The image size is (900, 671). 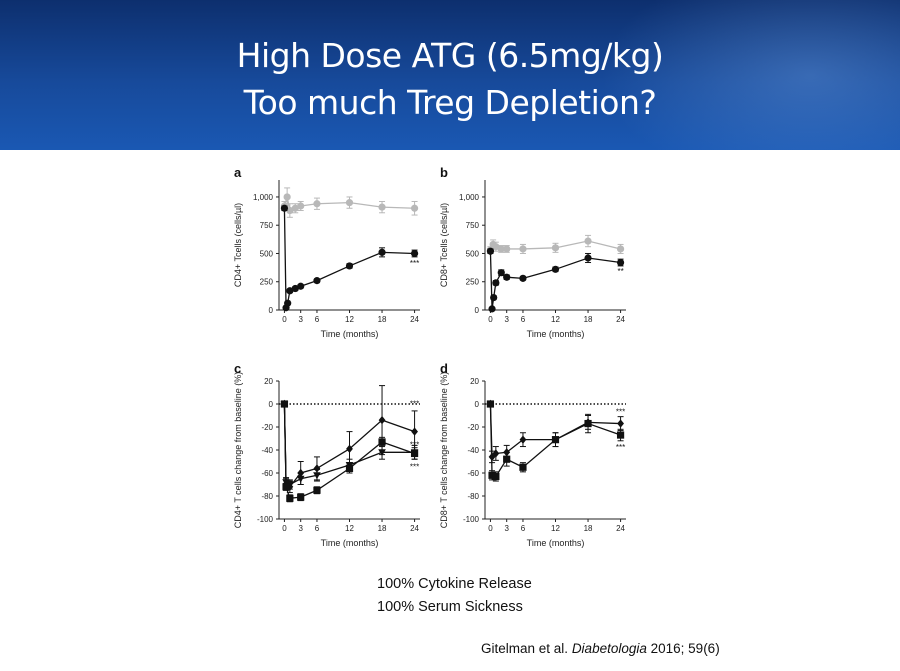 What do you see at coordinates (609, 648) in the screenshot?
I see `citation-journal: Diabetologia` at bounding box center [609, 648].